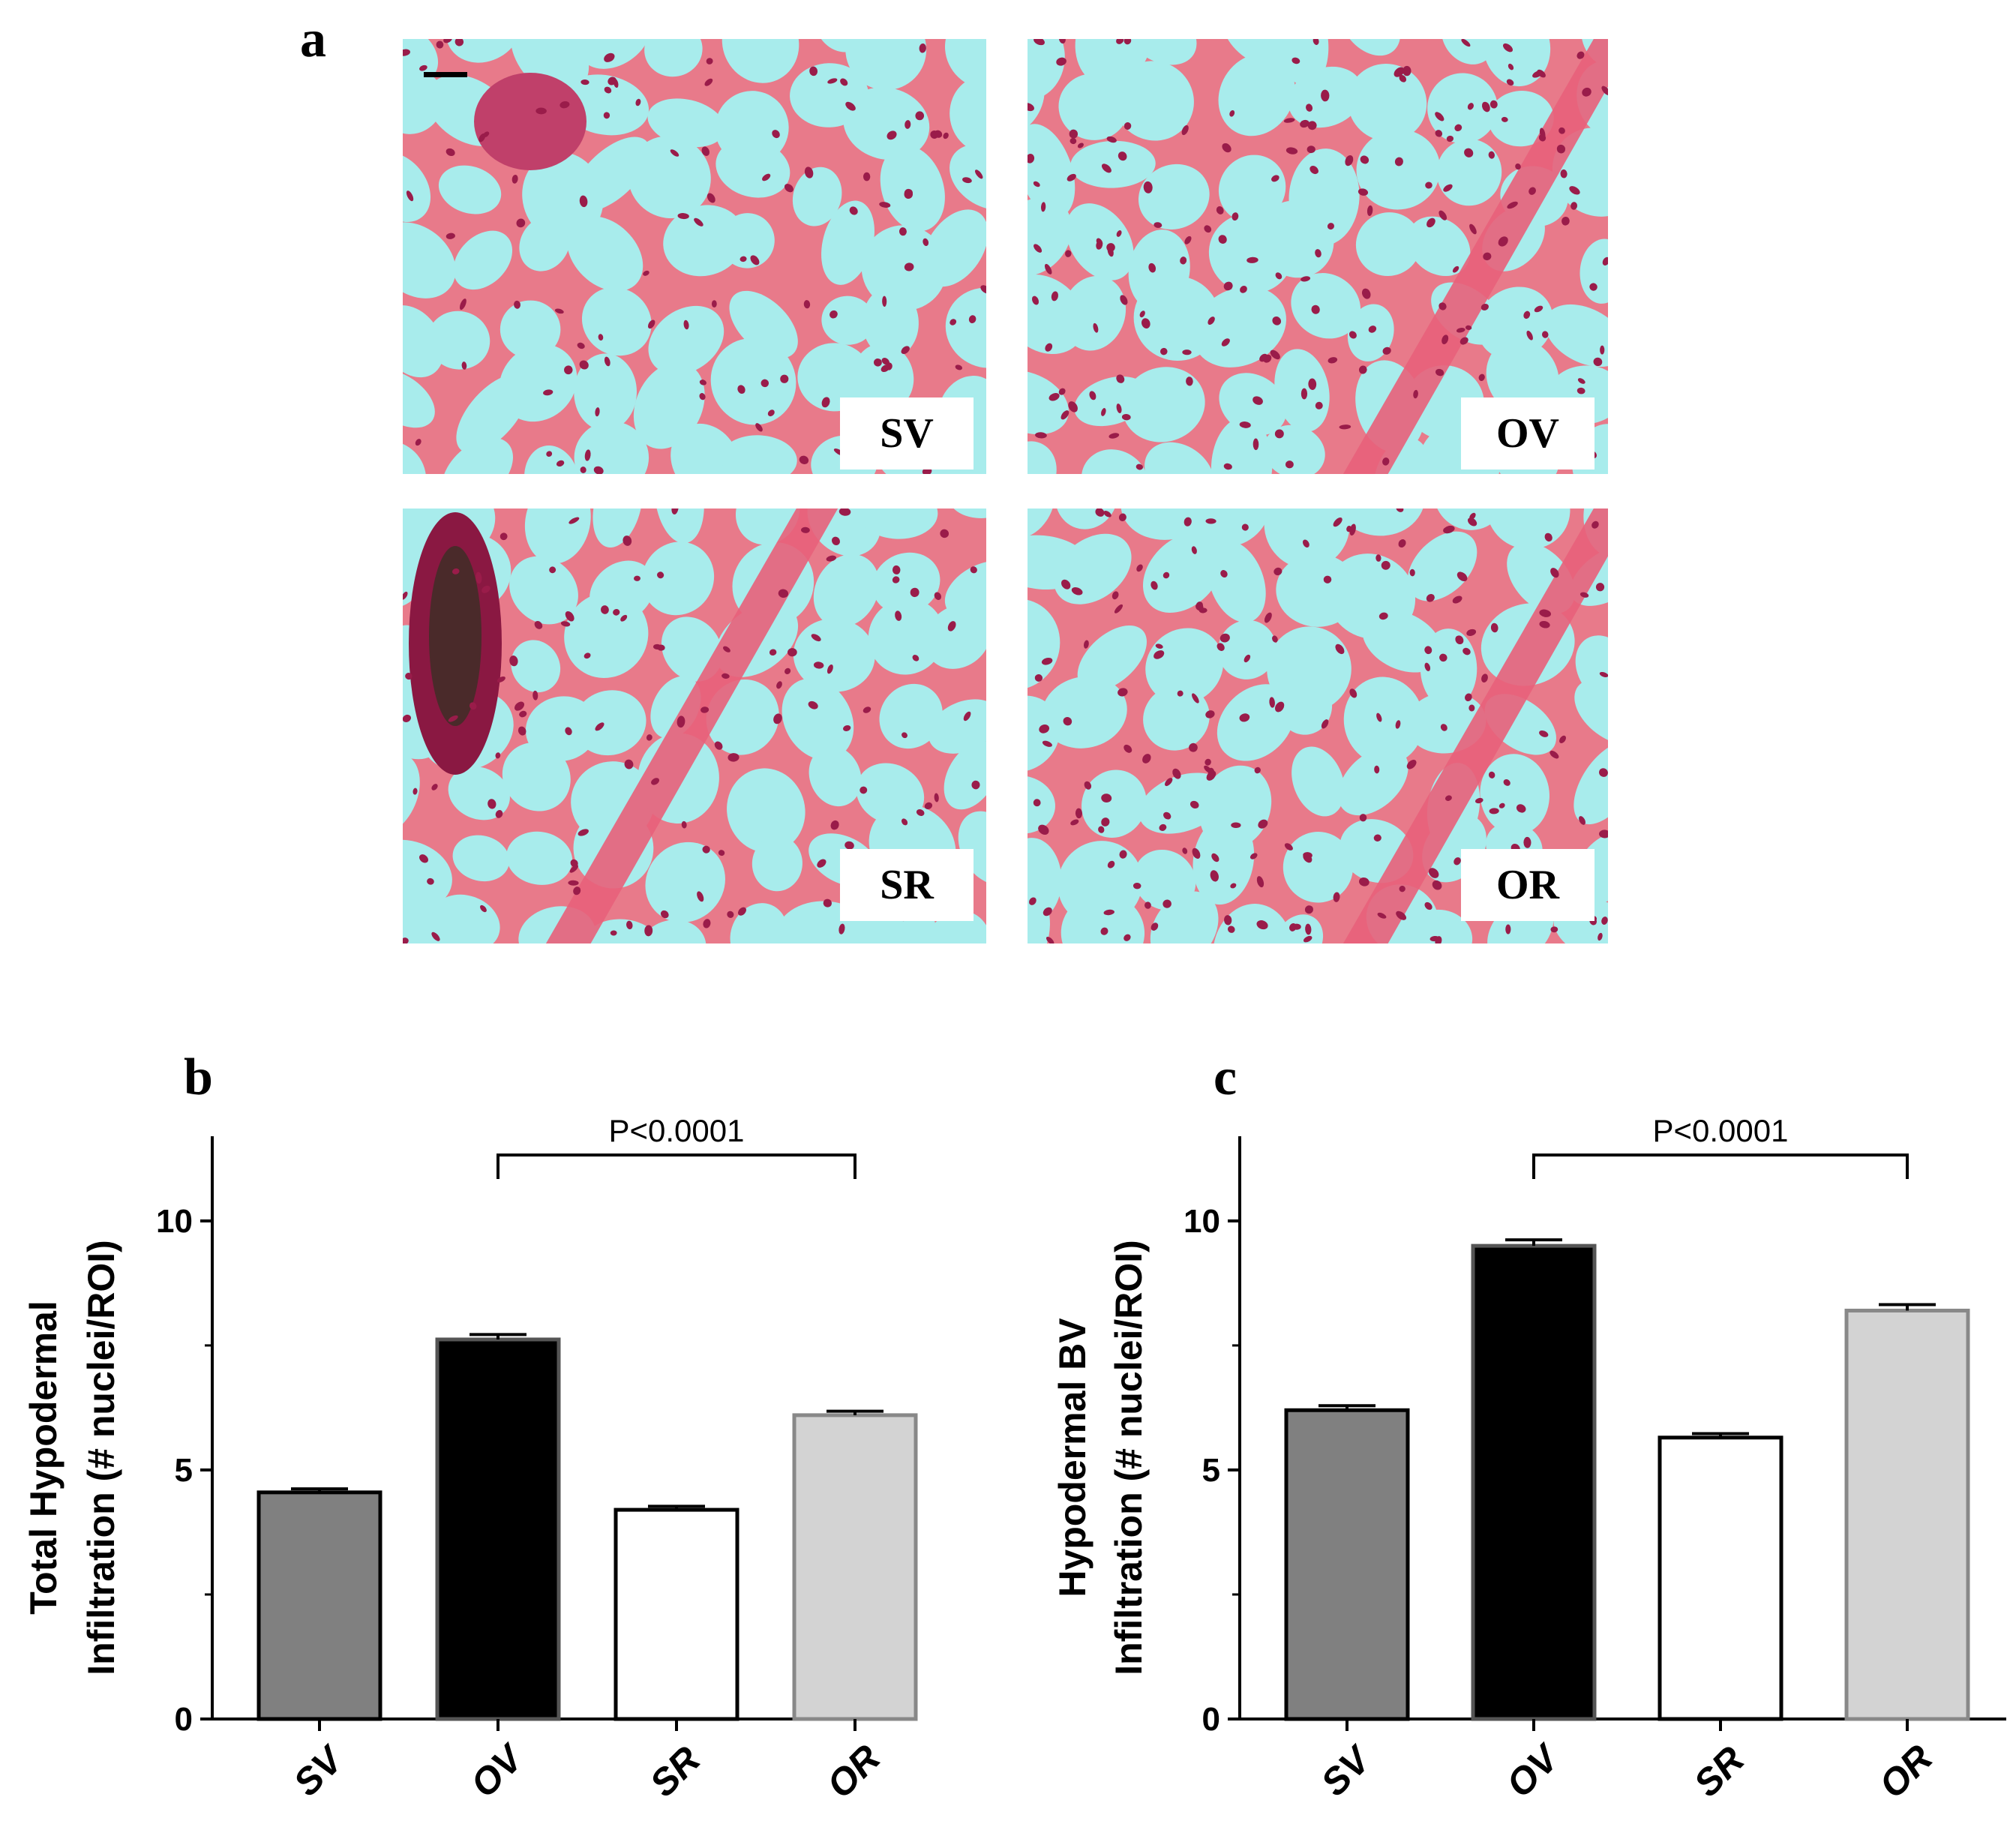  Describe the element at coordinates (1906, 1772) in the screenshot. I see `x-tick-label: OR` at that location.